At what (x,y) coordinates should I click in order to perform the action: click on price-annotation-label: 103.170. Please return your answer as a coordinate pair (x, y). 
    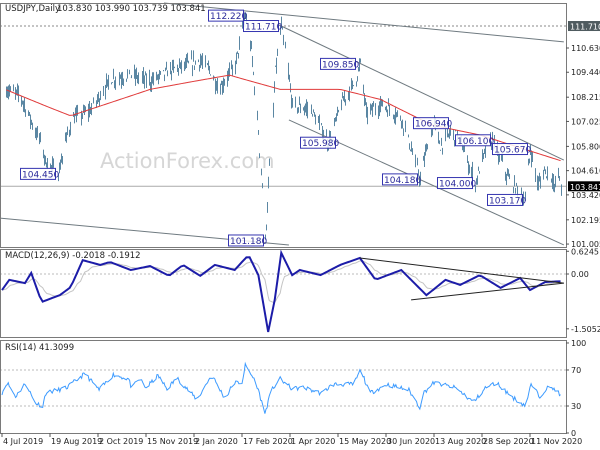
    Looking at the image, I should click on (507, 201).